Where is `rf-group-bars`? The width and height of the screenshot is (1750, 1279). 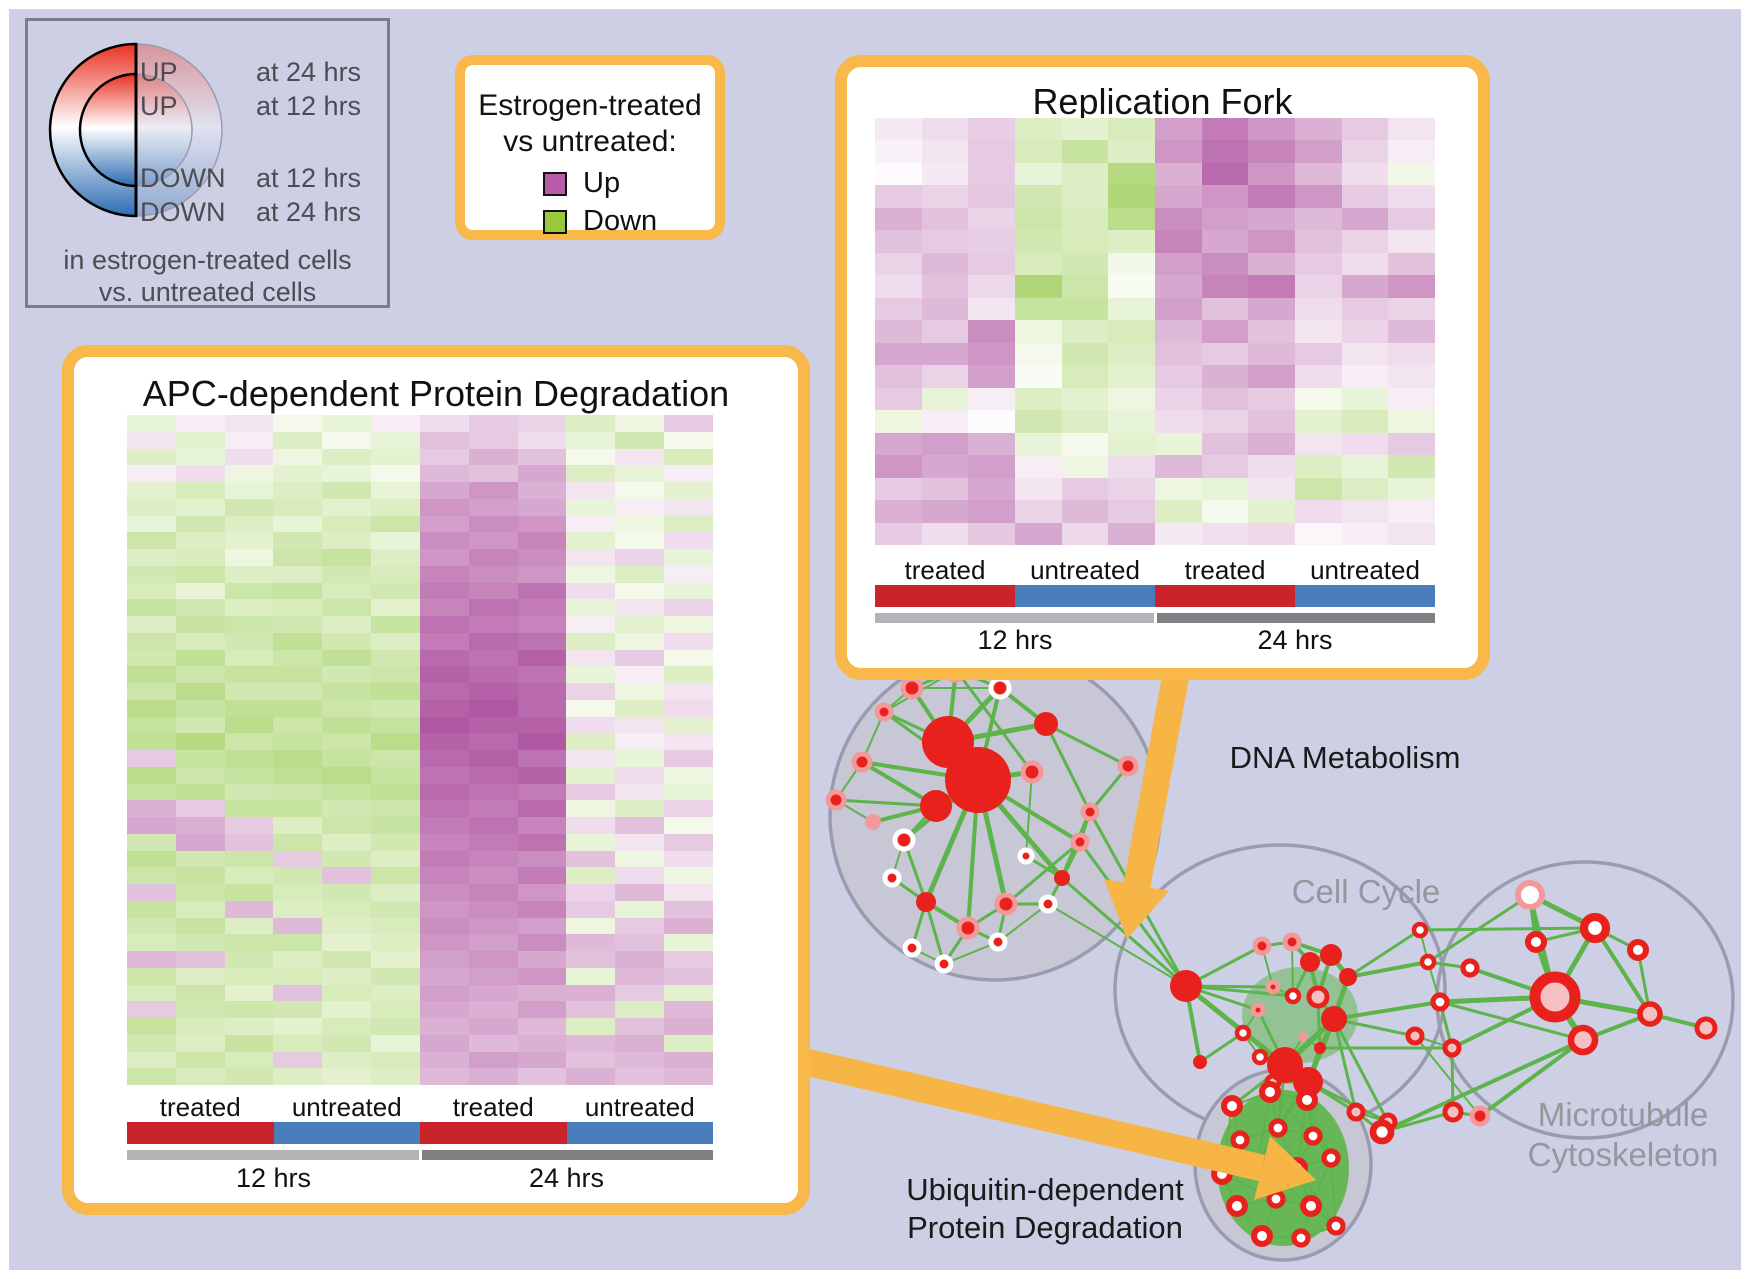 rf-group-bars is located at coordinates (1155, 596).